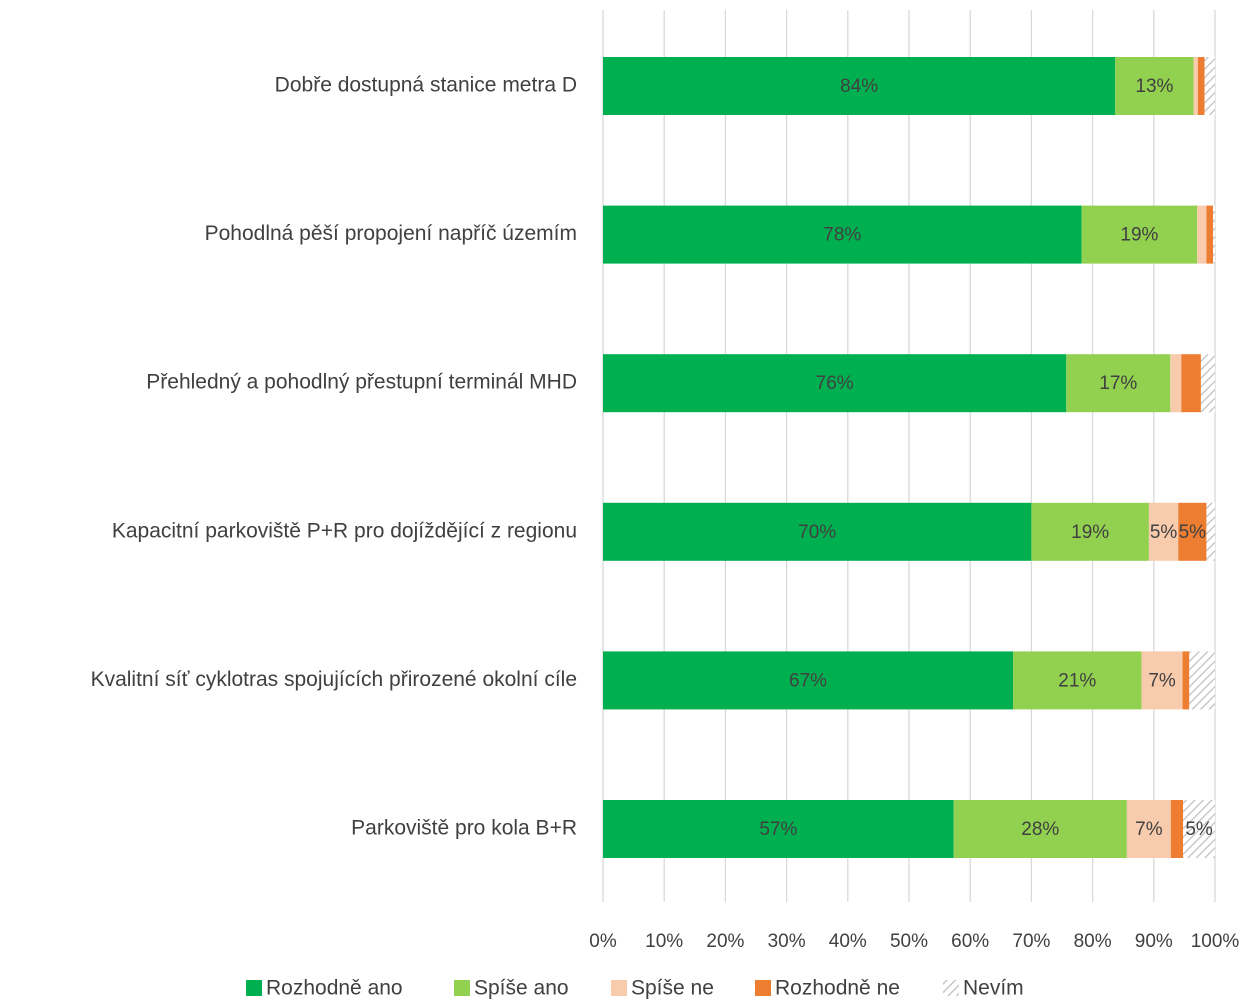 The width and height of the screenshot is (1243, 1000). I want to click on x-tick-label: 0%, so click(603, 941).